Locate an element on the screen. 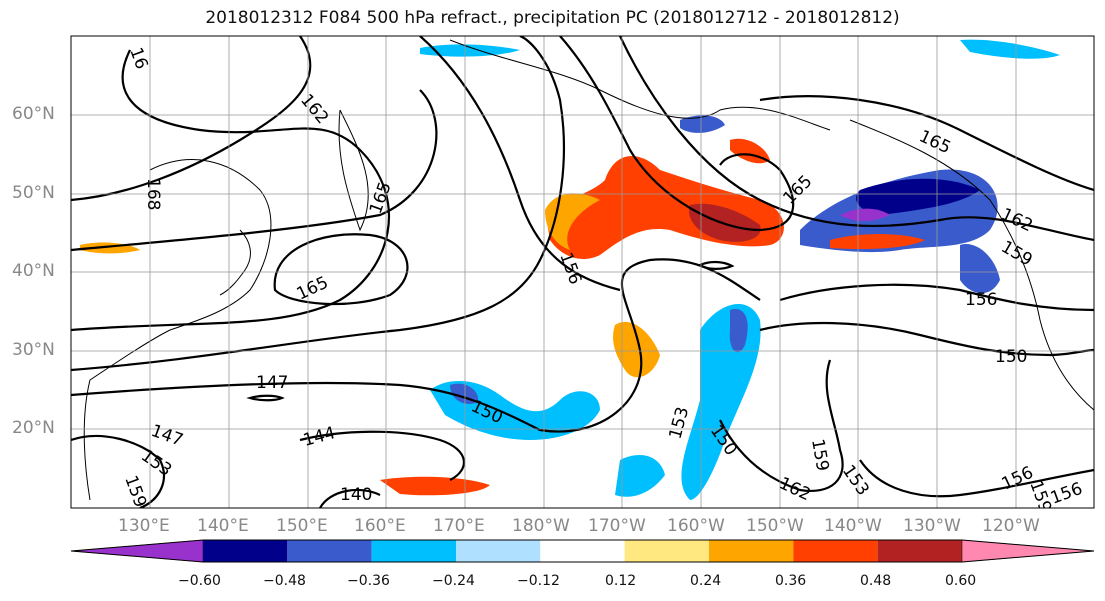 This screenshot has height=601, width=1105. colorbar-min-extend is located at coordinates (137, 551).